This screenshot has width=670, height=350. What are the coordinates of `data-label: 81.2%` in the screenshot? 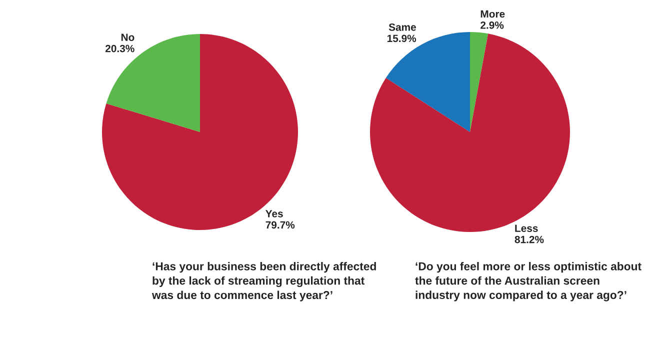 It's located at (529, 240).